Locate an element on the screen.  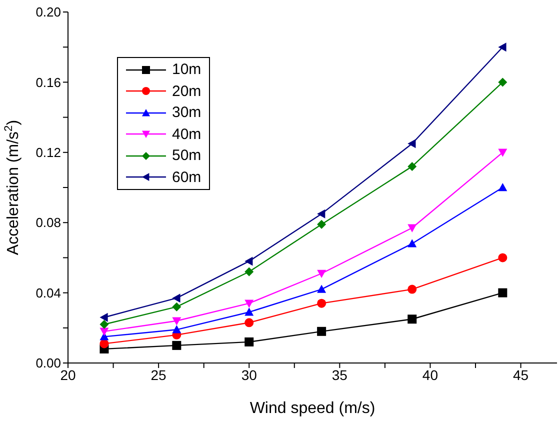
x-tick-label: 20 is located at coordinates (68, 374).